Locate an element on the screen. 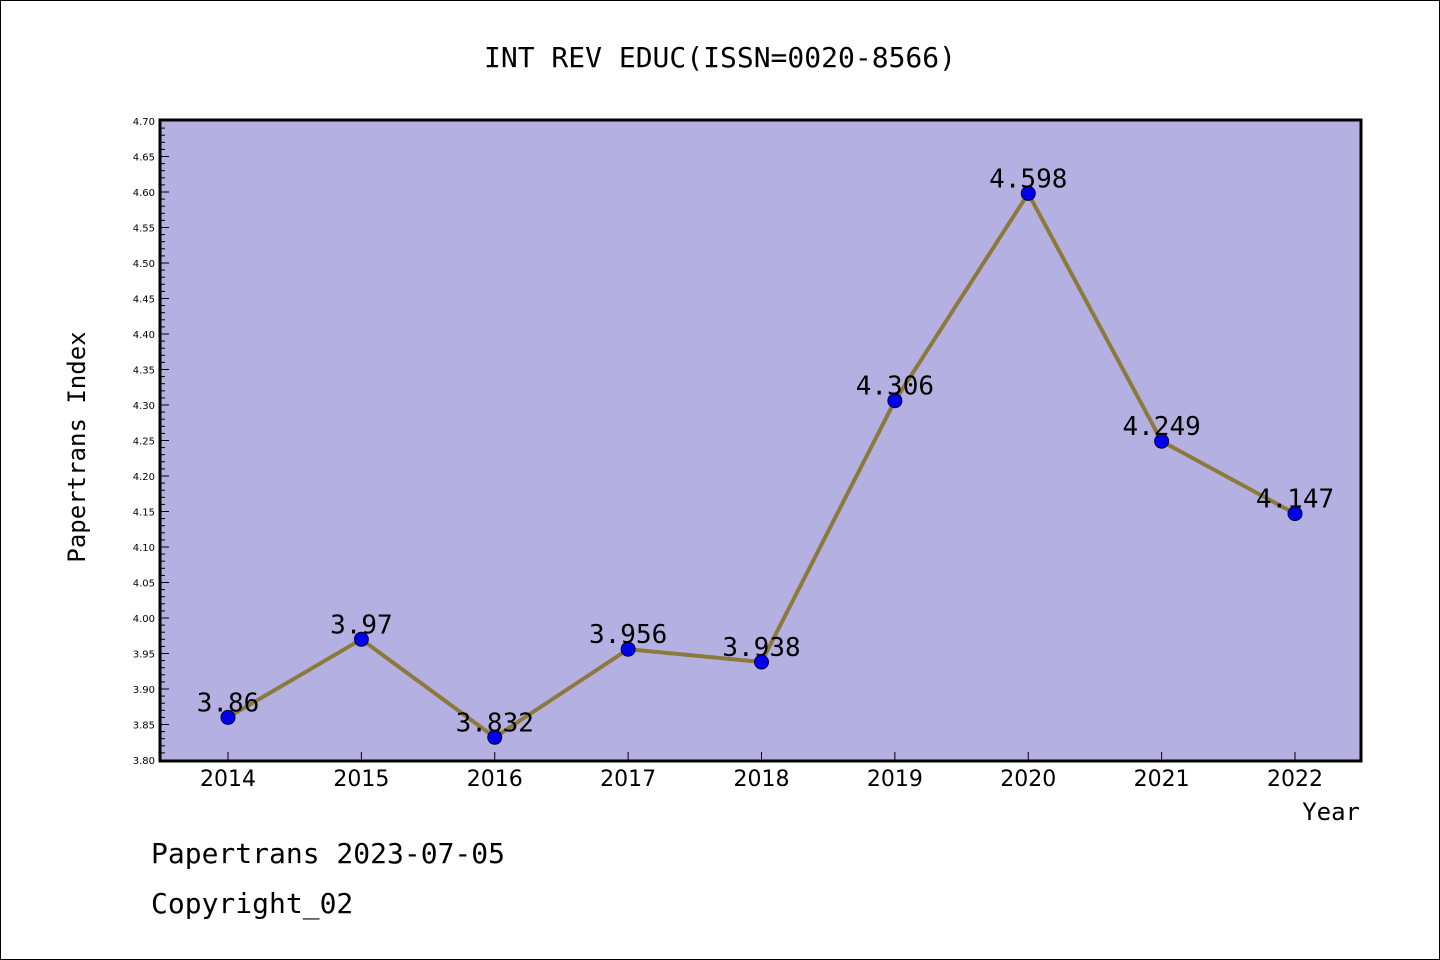 This screenshot has height=960, width=1440. y-axis-title: Papertrans Index is located at coordinates (77, 446).